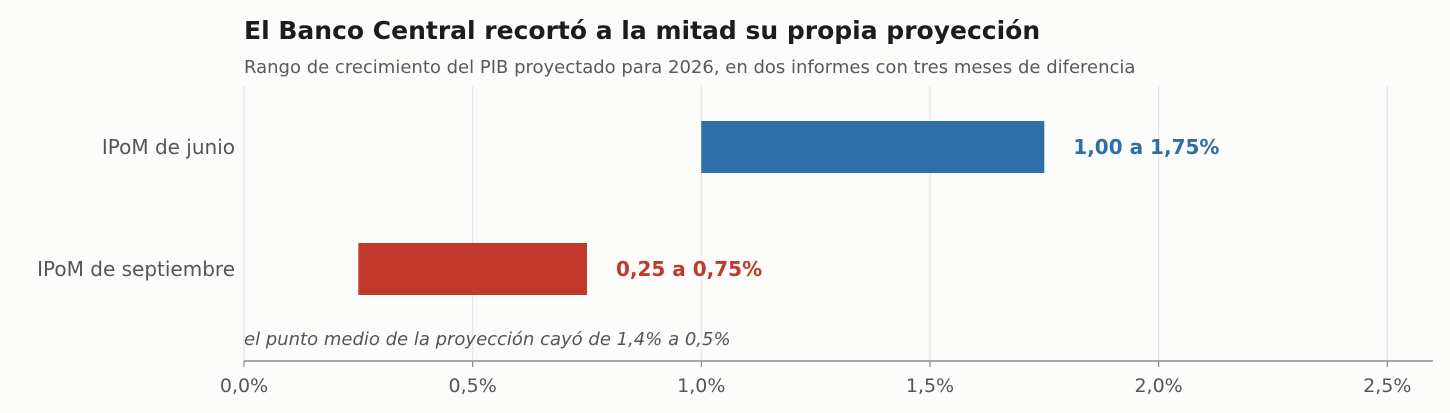 This screenshot has height=413, width=1450. What do you see at coordinates (473, 386) in the screenshot?
I see `x-tick-label-1: 0,5%` at bounding box center [473, 386].